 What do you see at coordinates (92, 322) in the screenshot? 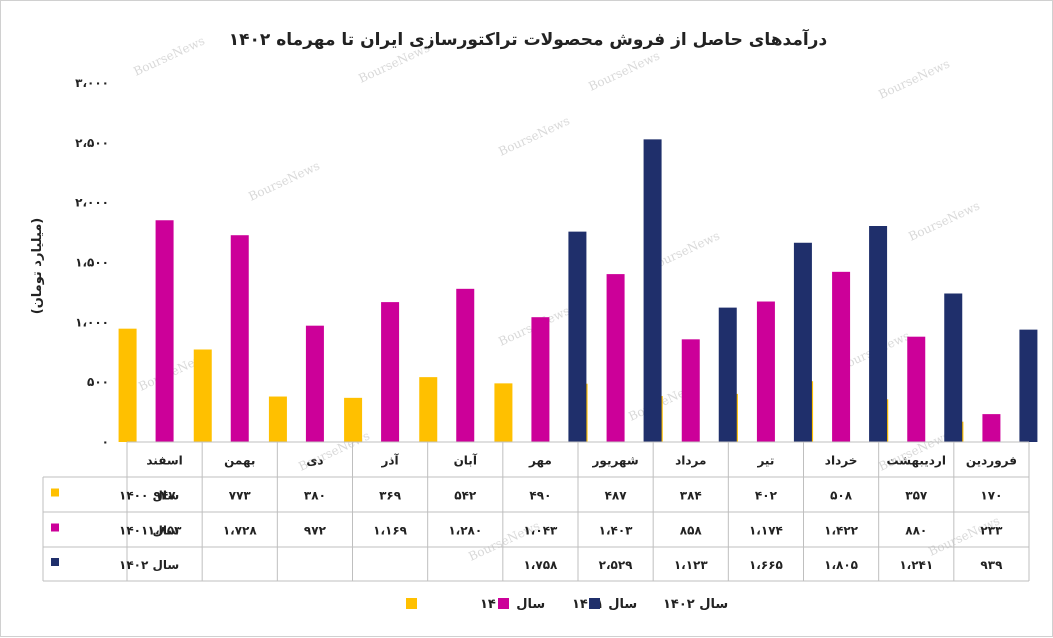
I see `y-tick-label: ۱،۰۰۰` at bounding box center [92, 322].